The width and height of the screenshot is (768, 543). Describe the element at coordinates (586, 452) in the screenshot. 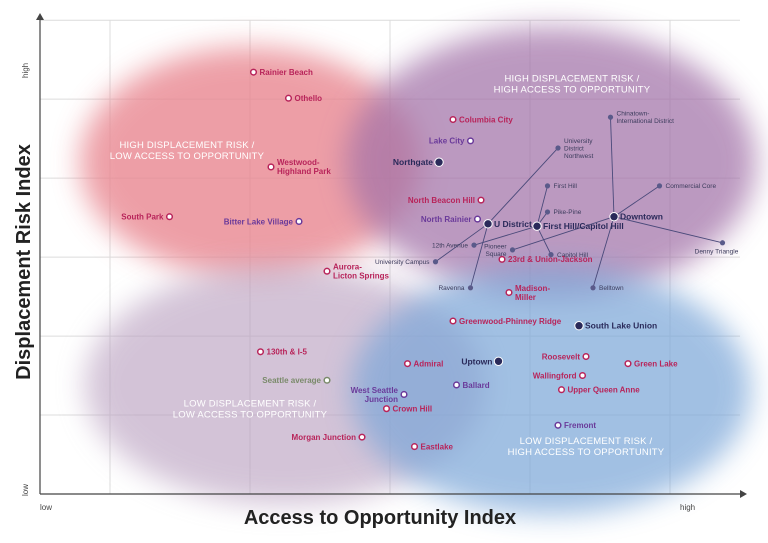

I see `quadrant-label-line: HIGH ACCESS TO OPPORTUNITY` at that location.